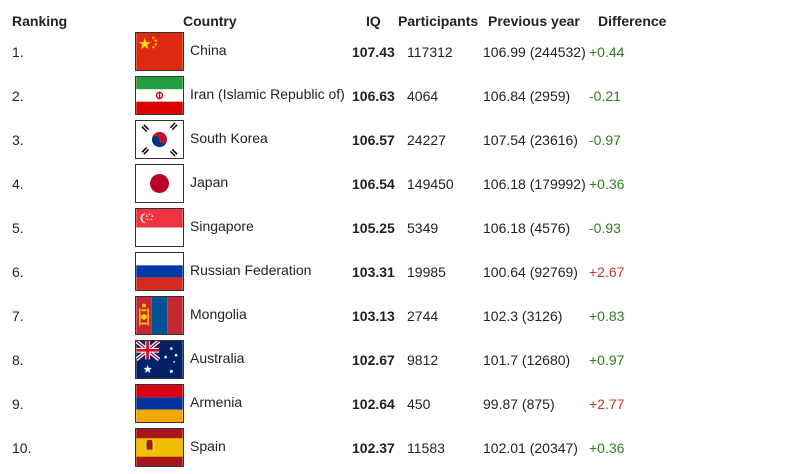 The height and width of the screenshot is (474, 807). Describe the element at coordinates (208, 50) in the screenshot. I see `country-name: China` at that location.